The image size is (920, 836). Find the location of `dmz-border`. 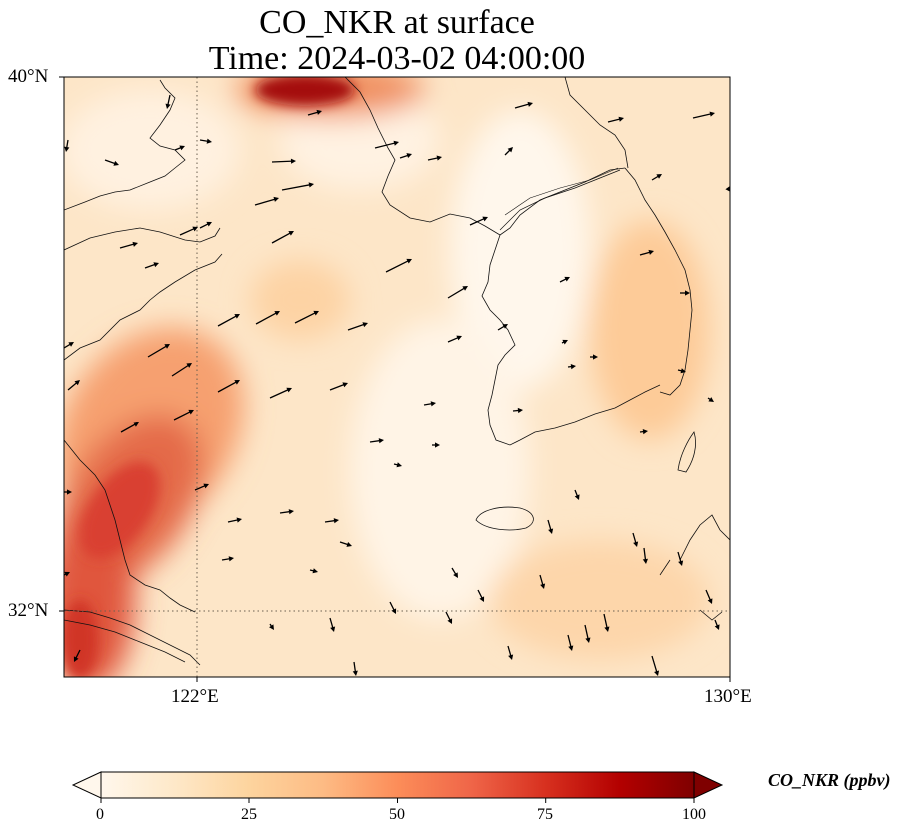

dmz-border is located at coordinates (561, 191).